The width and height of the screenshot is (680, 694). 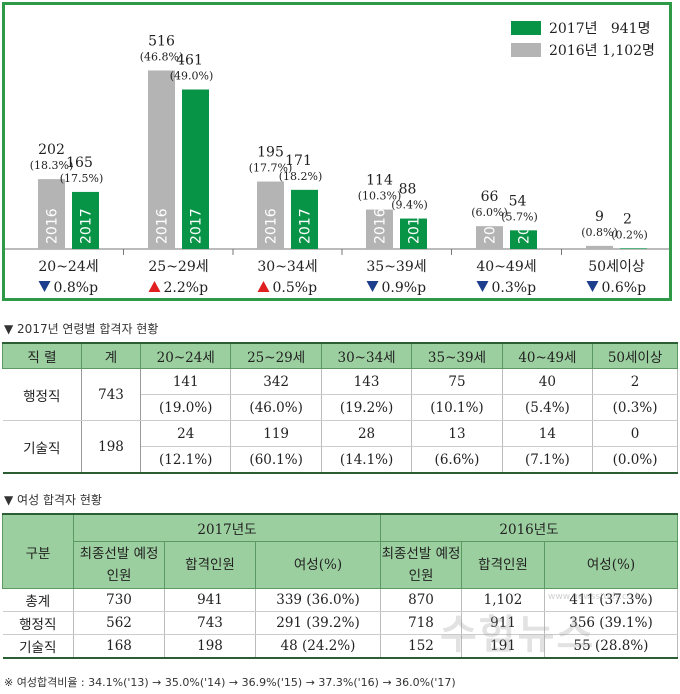 What do you see at coordinates (298, 161) in the screenshot?
I see `data-label-value: 171` at bounding box center [298, 161].